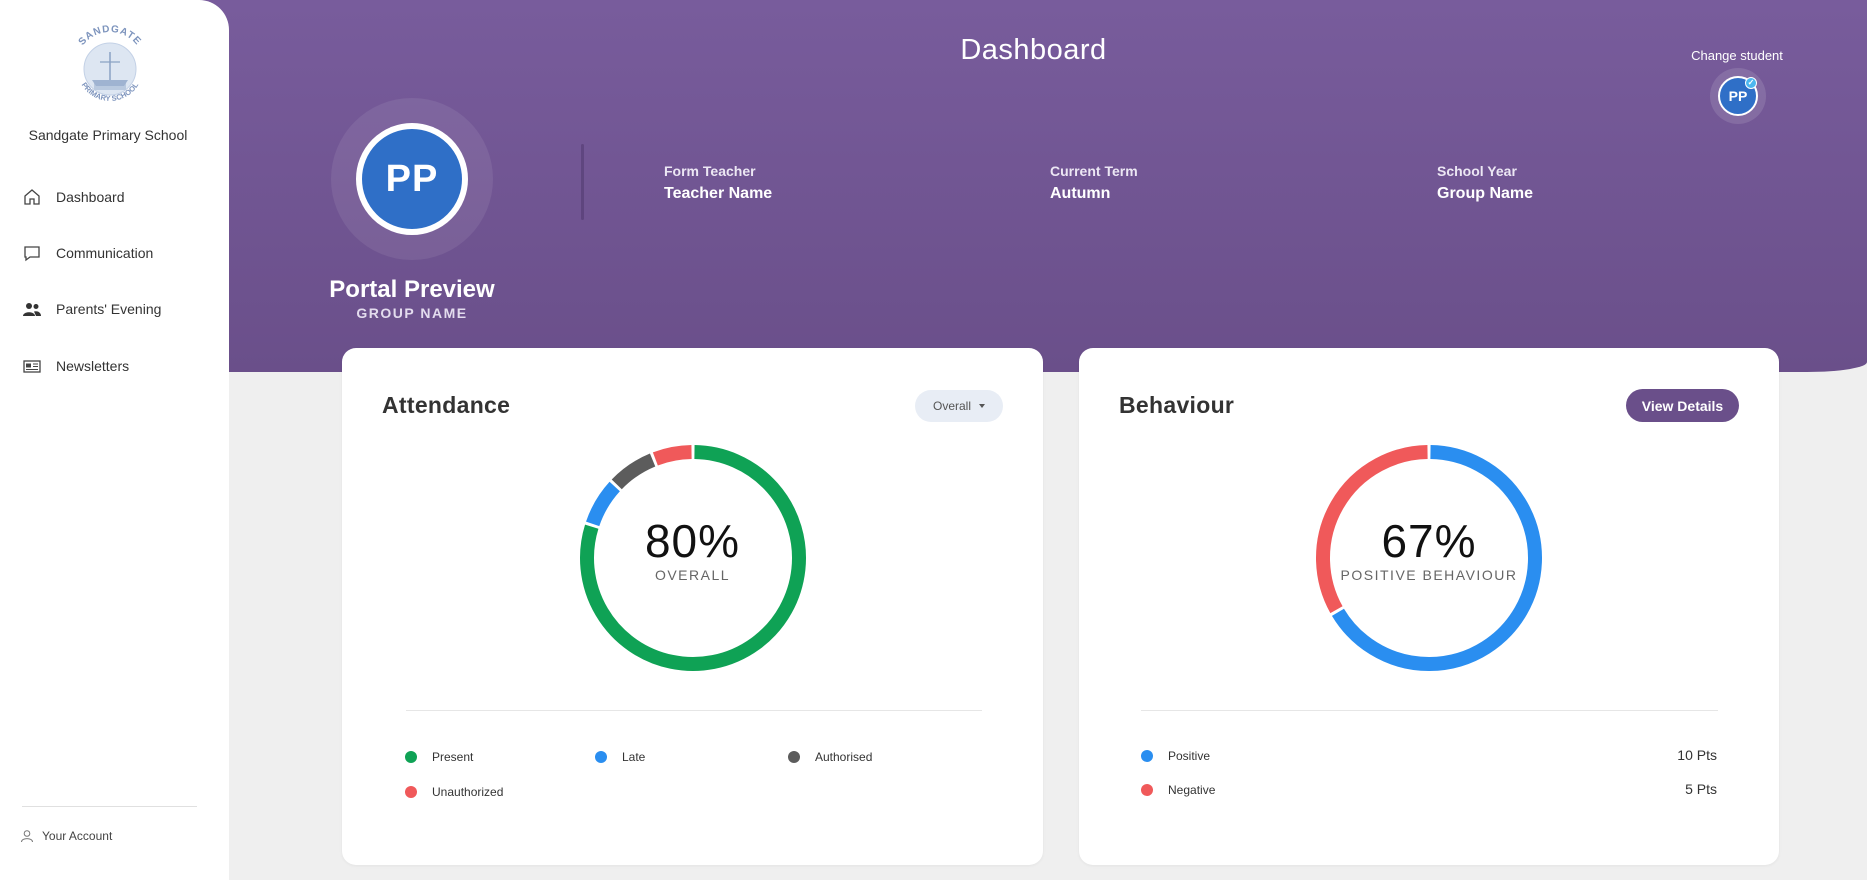 This screenshot has height=880, width=1867. I want to click on behaviour-title: Behaviour, so click(1177, 405).